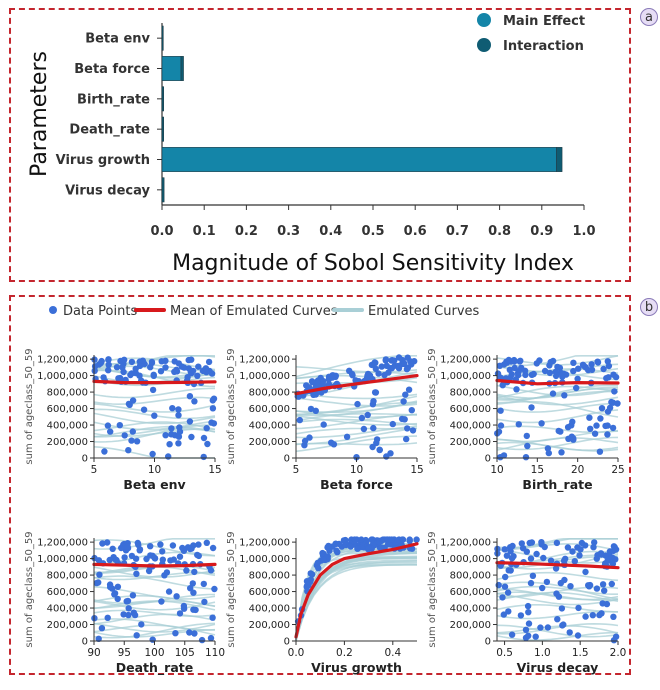 This screenshot has width=660, height=690. Describe the element at coordinates (204, 231) in the screenshot. I see `x-tick-label: 0.1` at that location.